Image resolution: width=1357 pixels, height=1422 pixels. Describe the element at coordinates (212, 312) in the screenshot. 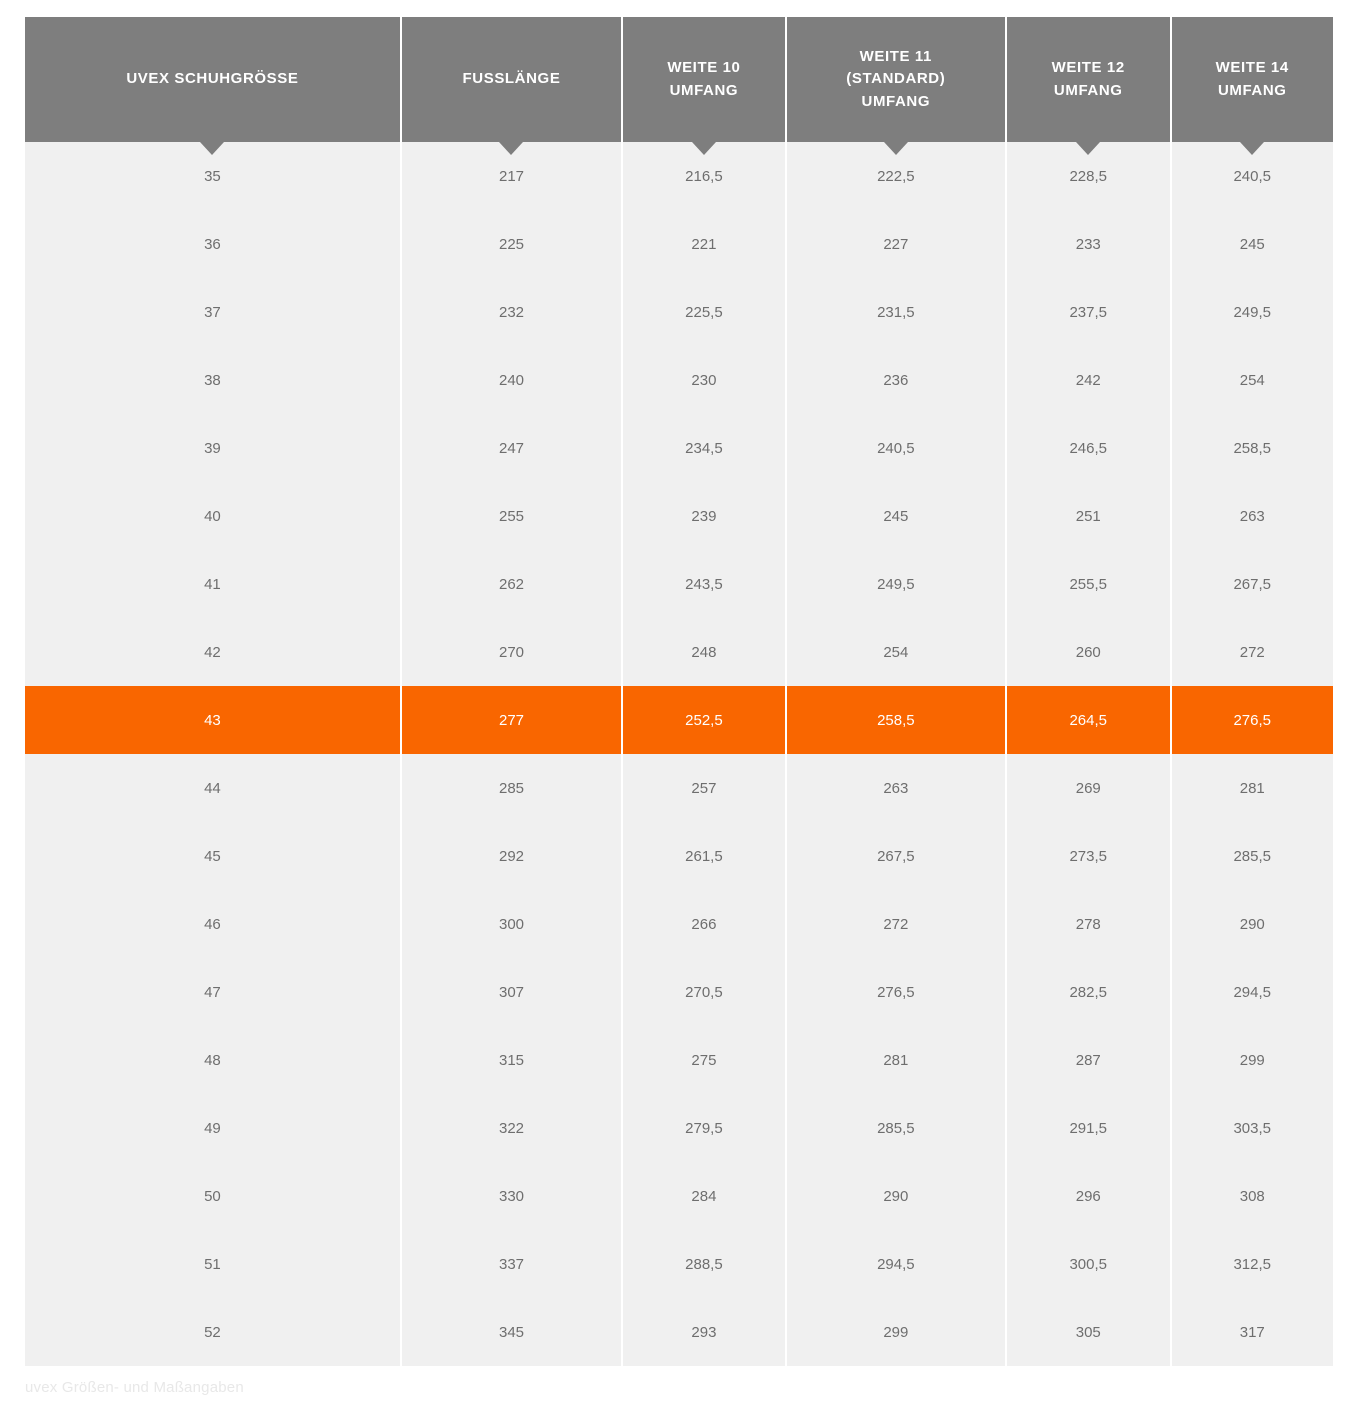

I see `cell-uvex-schuhgroesse: 37` at that location.